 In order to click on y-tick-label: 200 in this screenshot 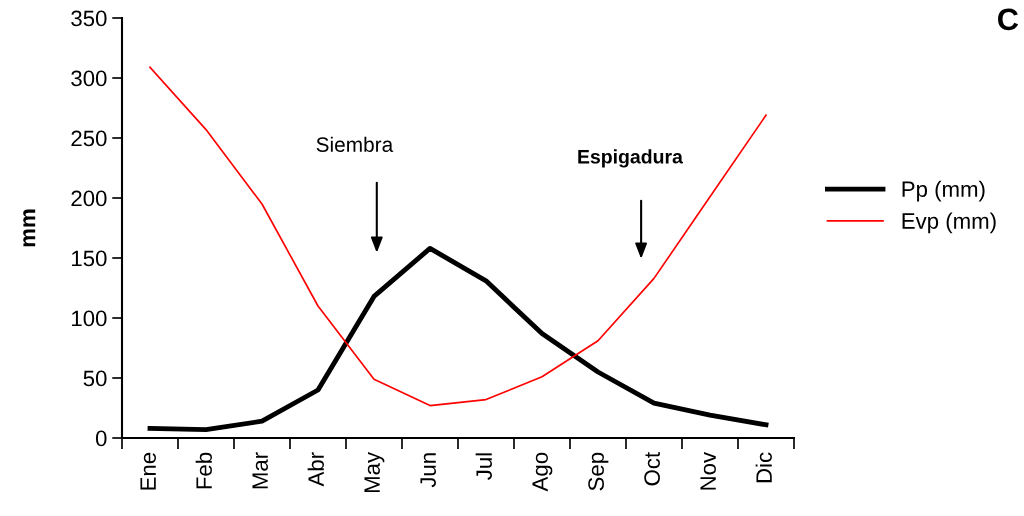, I will do `click(89, 198)`.